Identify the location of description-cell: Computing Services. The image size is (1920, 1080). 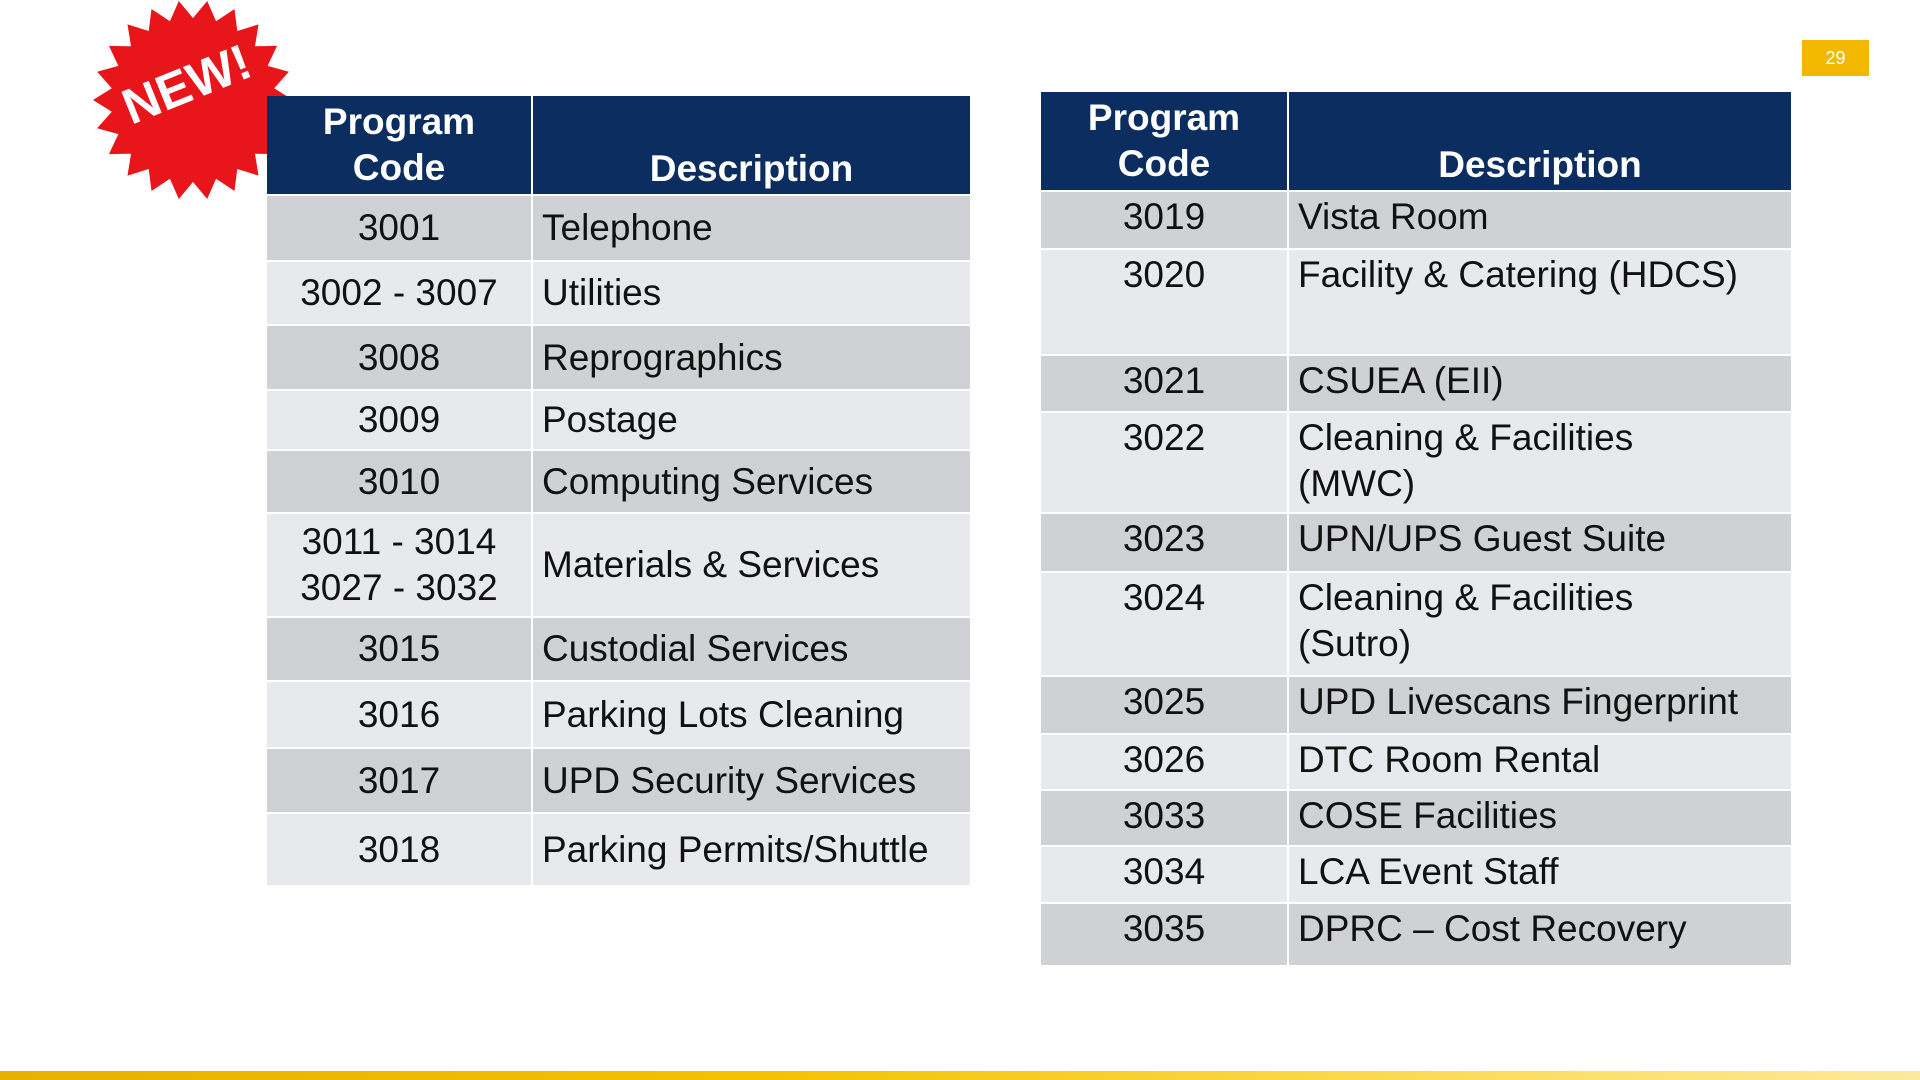
(751, 481).